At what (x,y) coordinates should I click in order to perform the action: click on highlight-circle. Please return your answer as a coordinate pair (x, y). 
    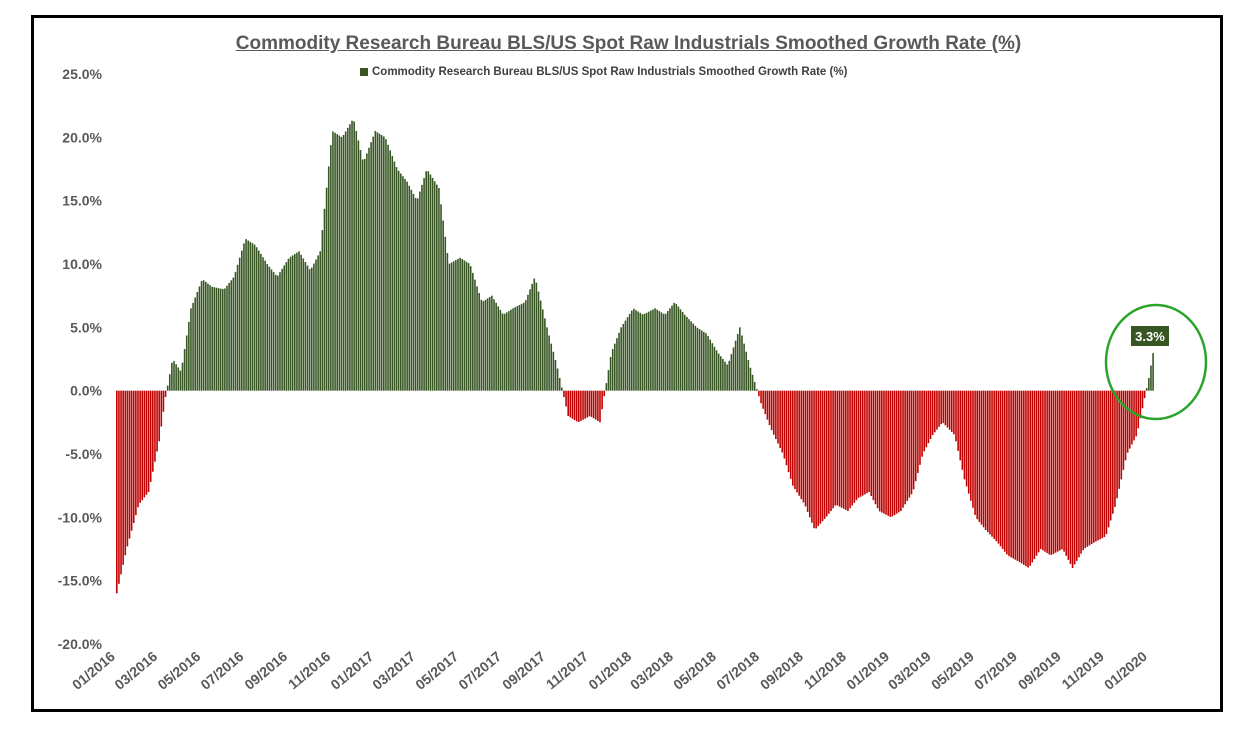
    Looking at the image, I should click on (1156, 362).